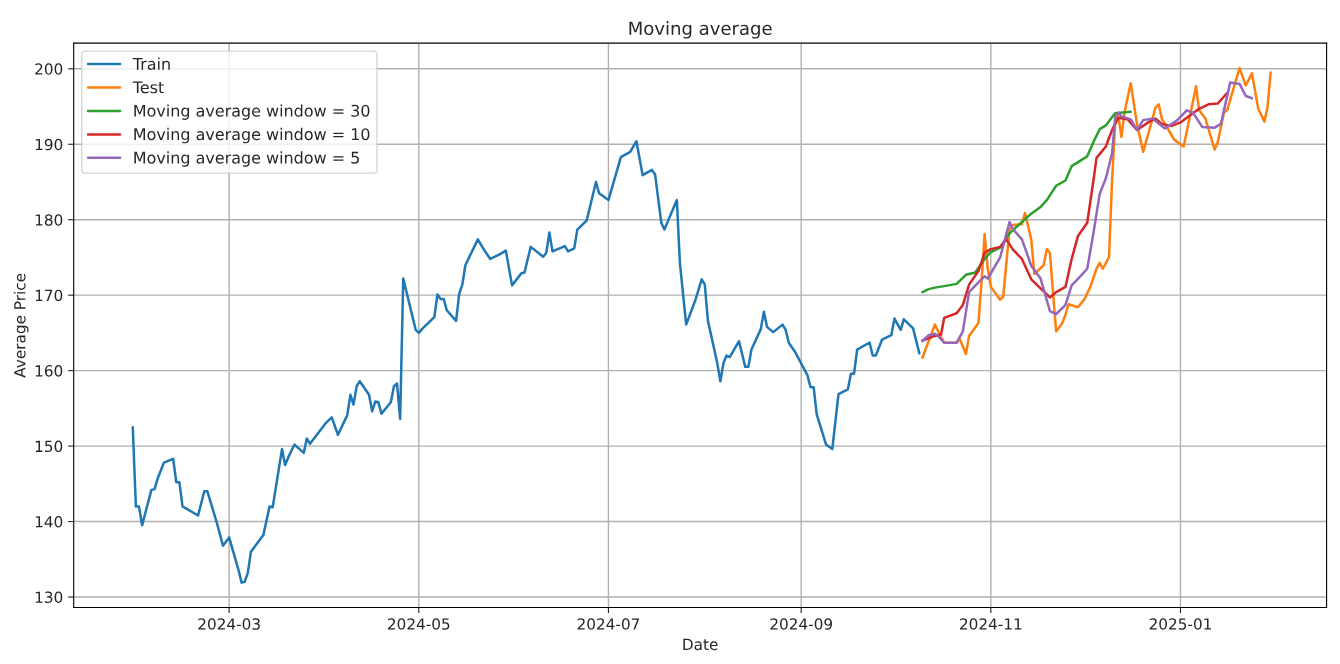 The width and height of the screenshot is (1340, 664). Describe the element at coordinates (49, 144) in the screenshot. I see `y-tick-label: 190` at that location.